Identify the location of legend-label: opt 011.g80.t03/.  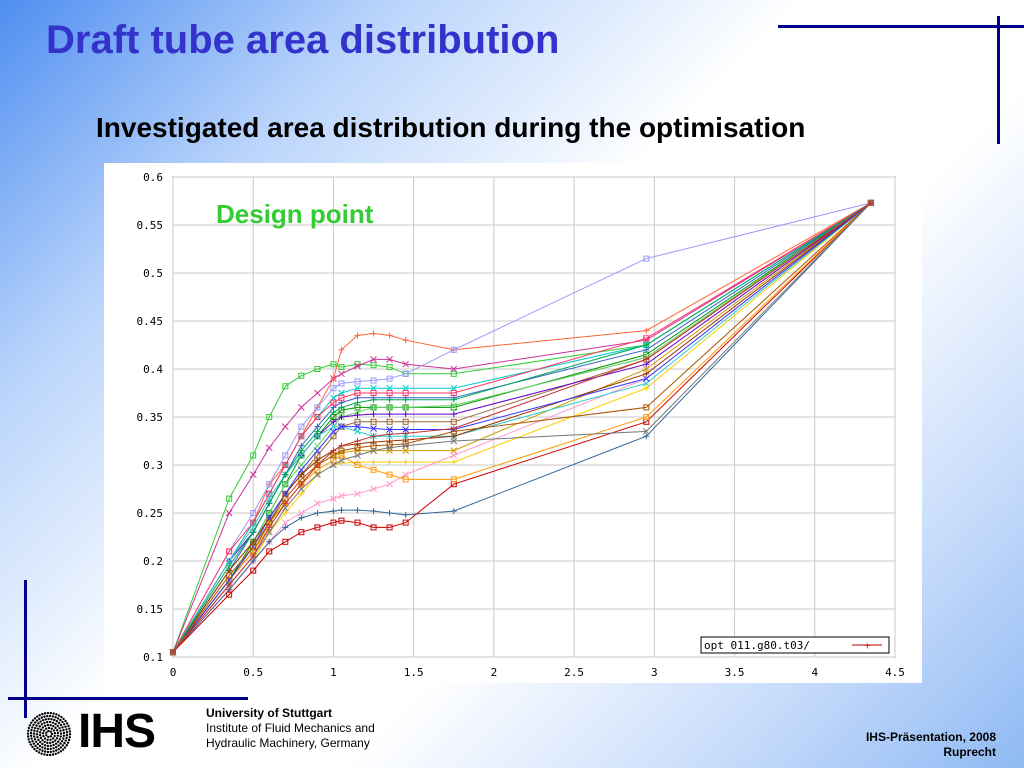
(757, 645).